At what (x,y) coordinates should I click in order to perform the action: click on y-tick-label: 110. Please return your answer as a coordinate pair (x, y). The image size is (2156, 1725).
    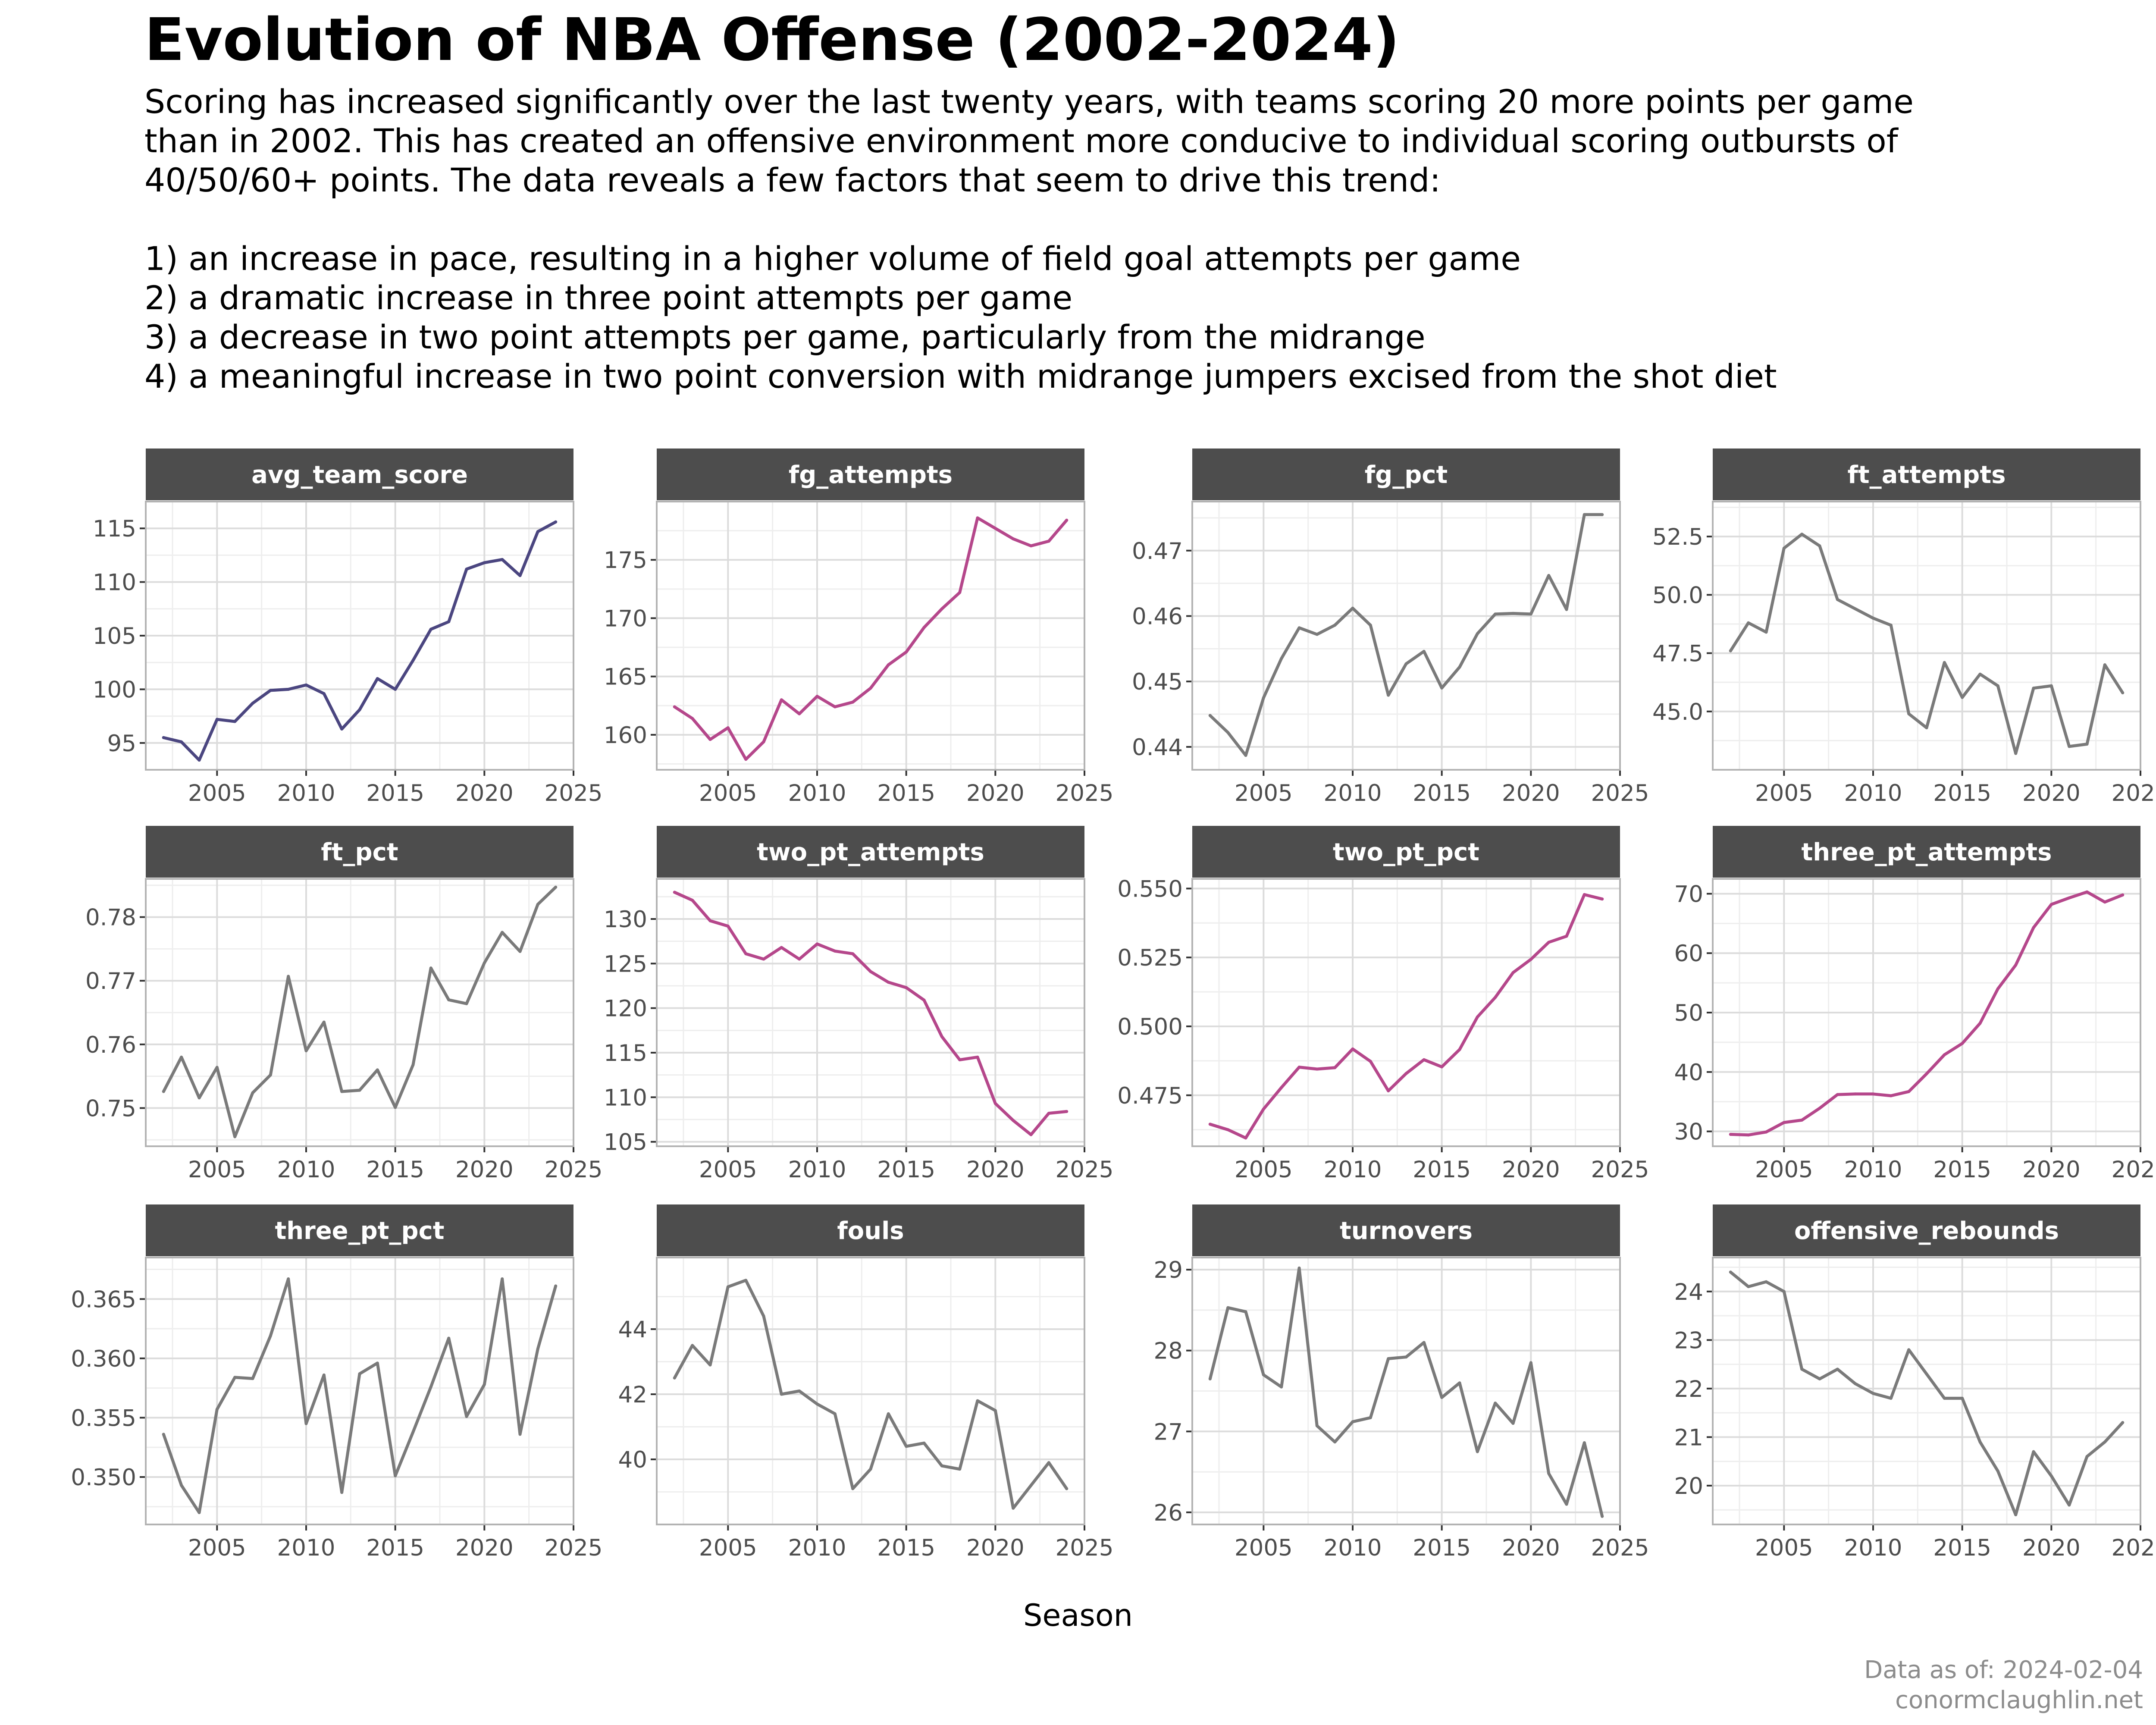
    Looking at the image, I should click on (625, 1098).